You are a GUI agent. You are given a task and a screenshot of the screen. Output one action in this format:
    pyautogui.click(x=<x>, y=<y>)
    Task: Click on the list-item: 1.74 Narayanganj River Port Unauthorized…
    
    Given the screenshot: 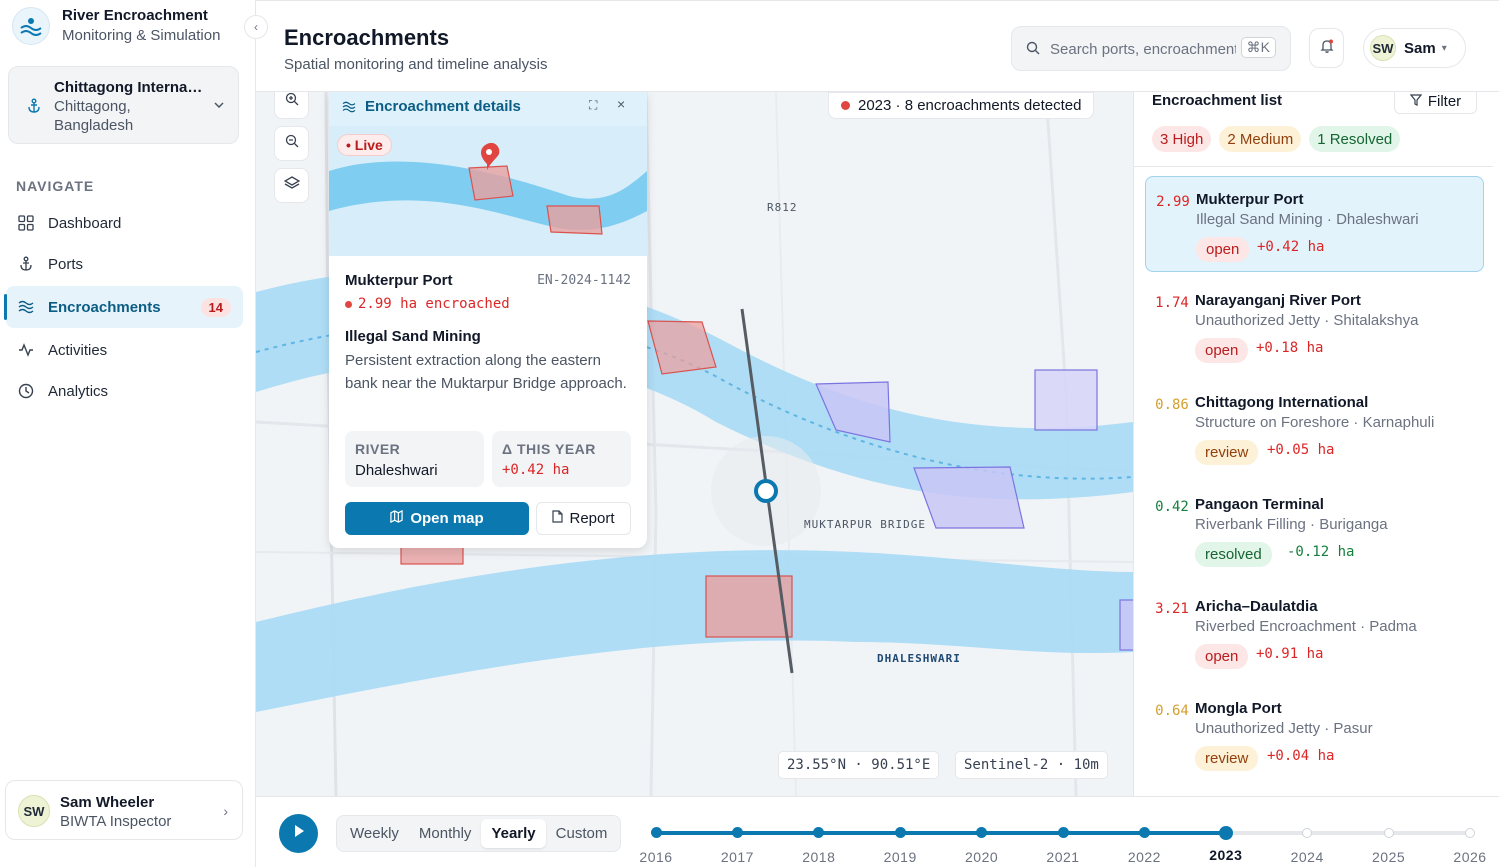 What is the action you would take?
    pyautogui.click(x=1314, y=326)
    